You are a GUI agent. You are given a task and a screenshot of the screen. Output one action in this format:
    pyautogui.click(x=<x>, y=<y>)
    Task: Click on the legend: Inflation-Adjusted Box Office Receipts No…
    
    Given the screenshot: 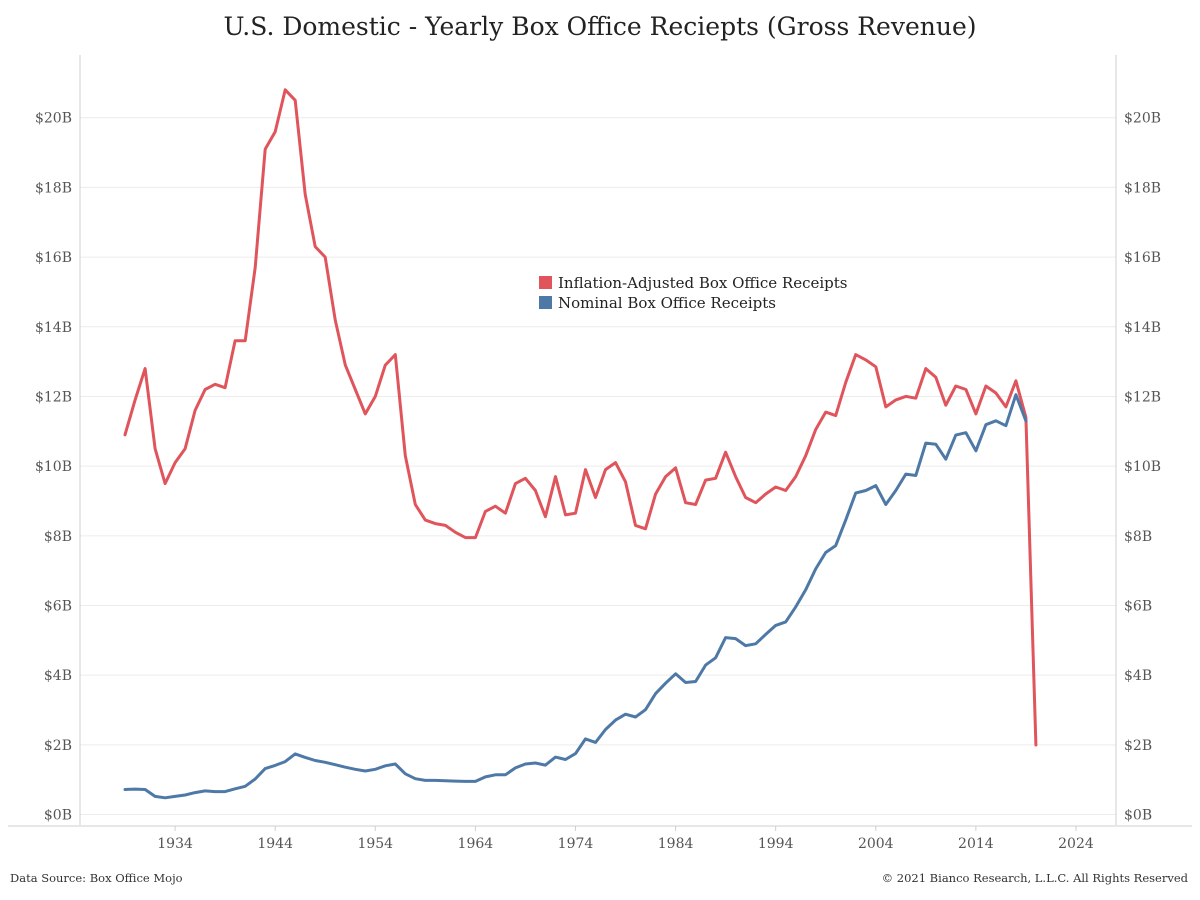 What is the action you would take?
    pyautogui.click(x=693, y=293)
    